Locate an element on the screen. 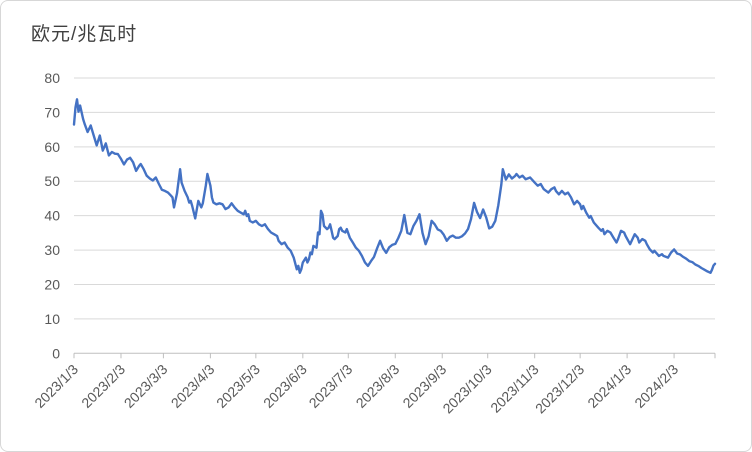 The width and height of the screenshot is (752, 452). x-tick-label: 2024/1/3 is located at coordinates (609, 386).